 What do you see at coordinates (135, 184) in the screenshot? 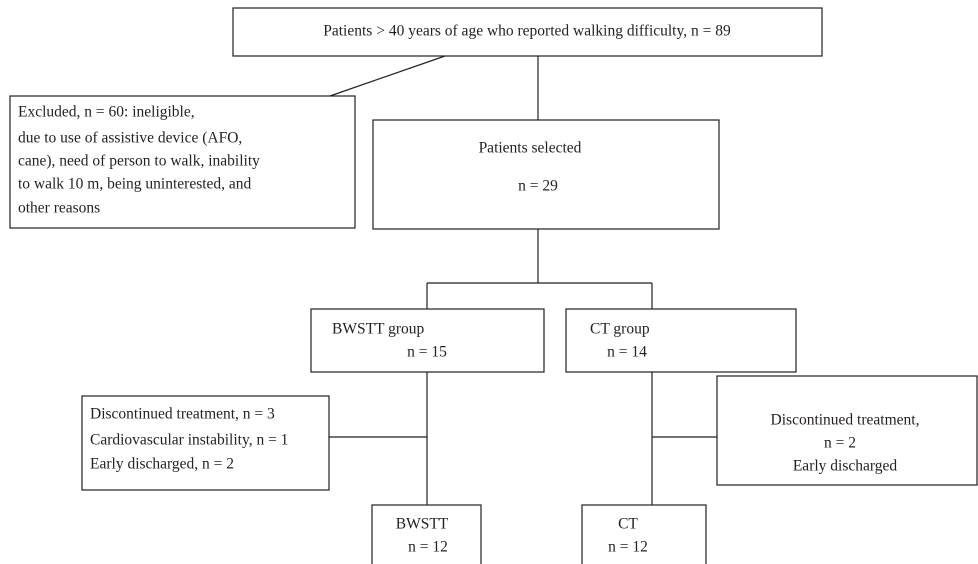
I see `node-text: to walk 10 m, being uninterested, and` at bounding box center [135, 184].